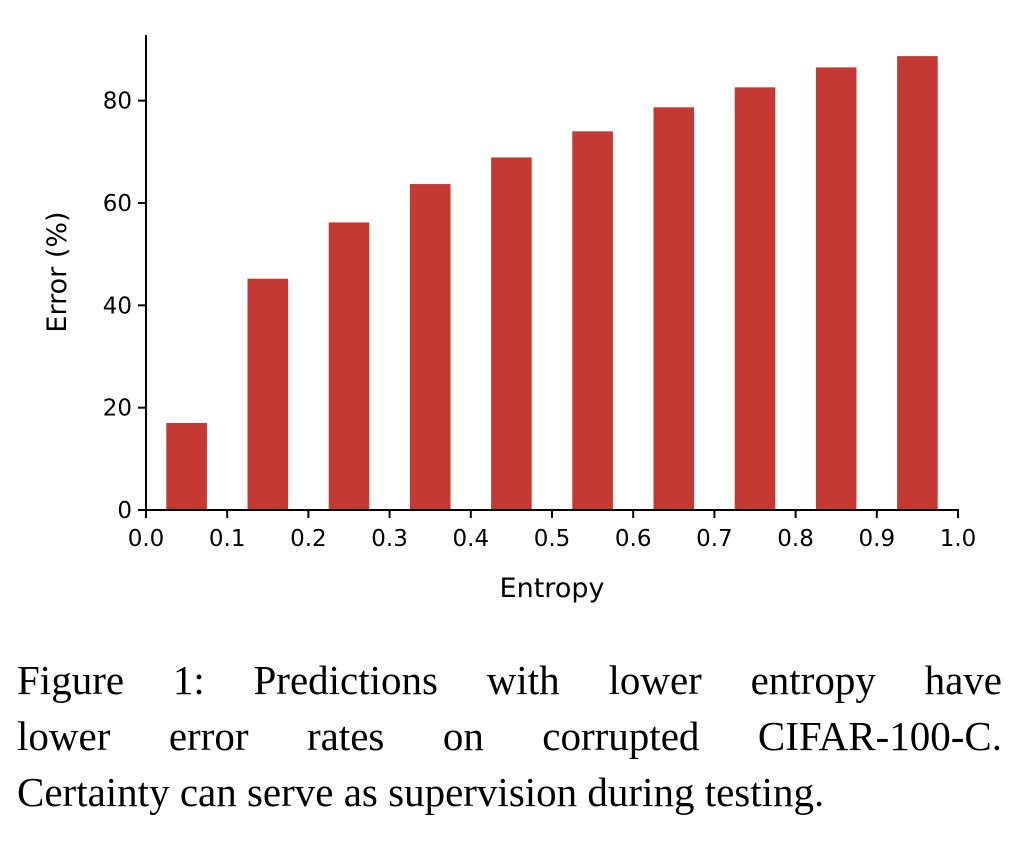  I want to click on x-tick-label: 0.1, so click(227, 539).